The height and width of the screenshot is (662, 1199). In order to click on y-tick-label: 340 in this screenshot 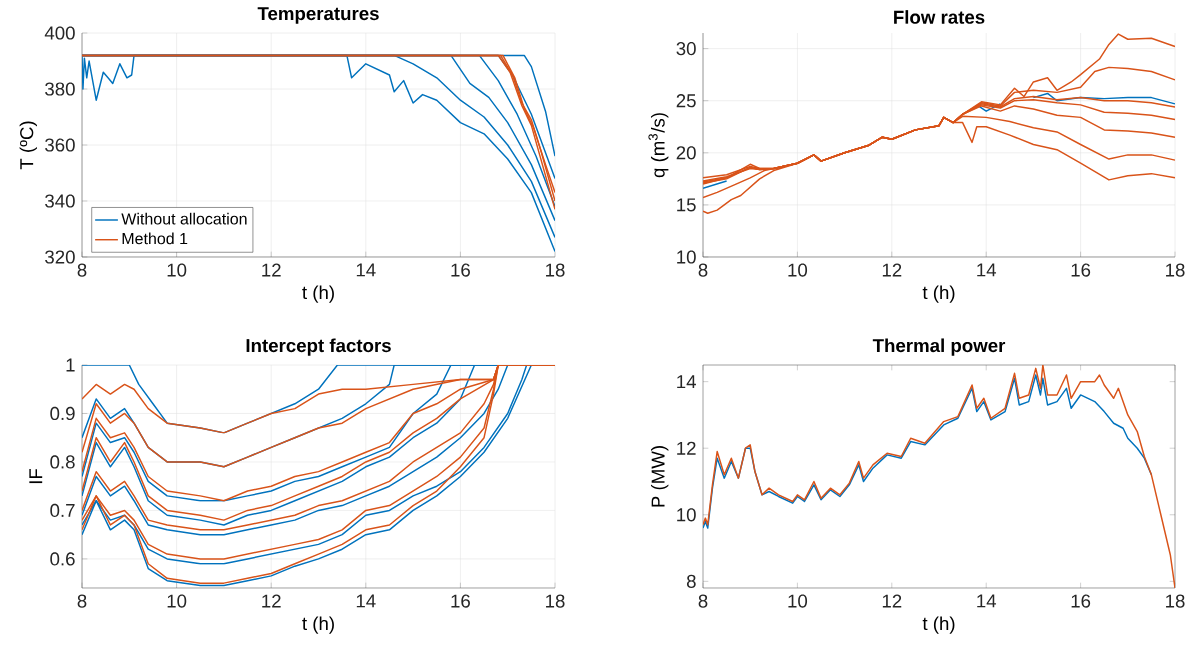, I will do `click(60, 201)`.